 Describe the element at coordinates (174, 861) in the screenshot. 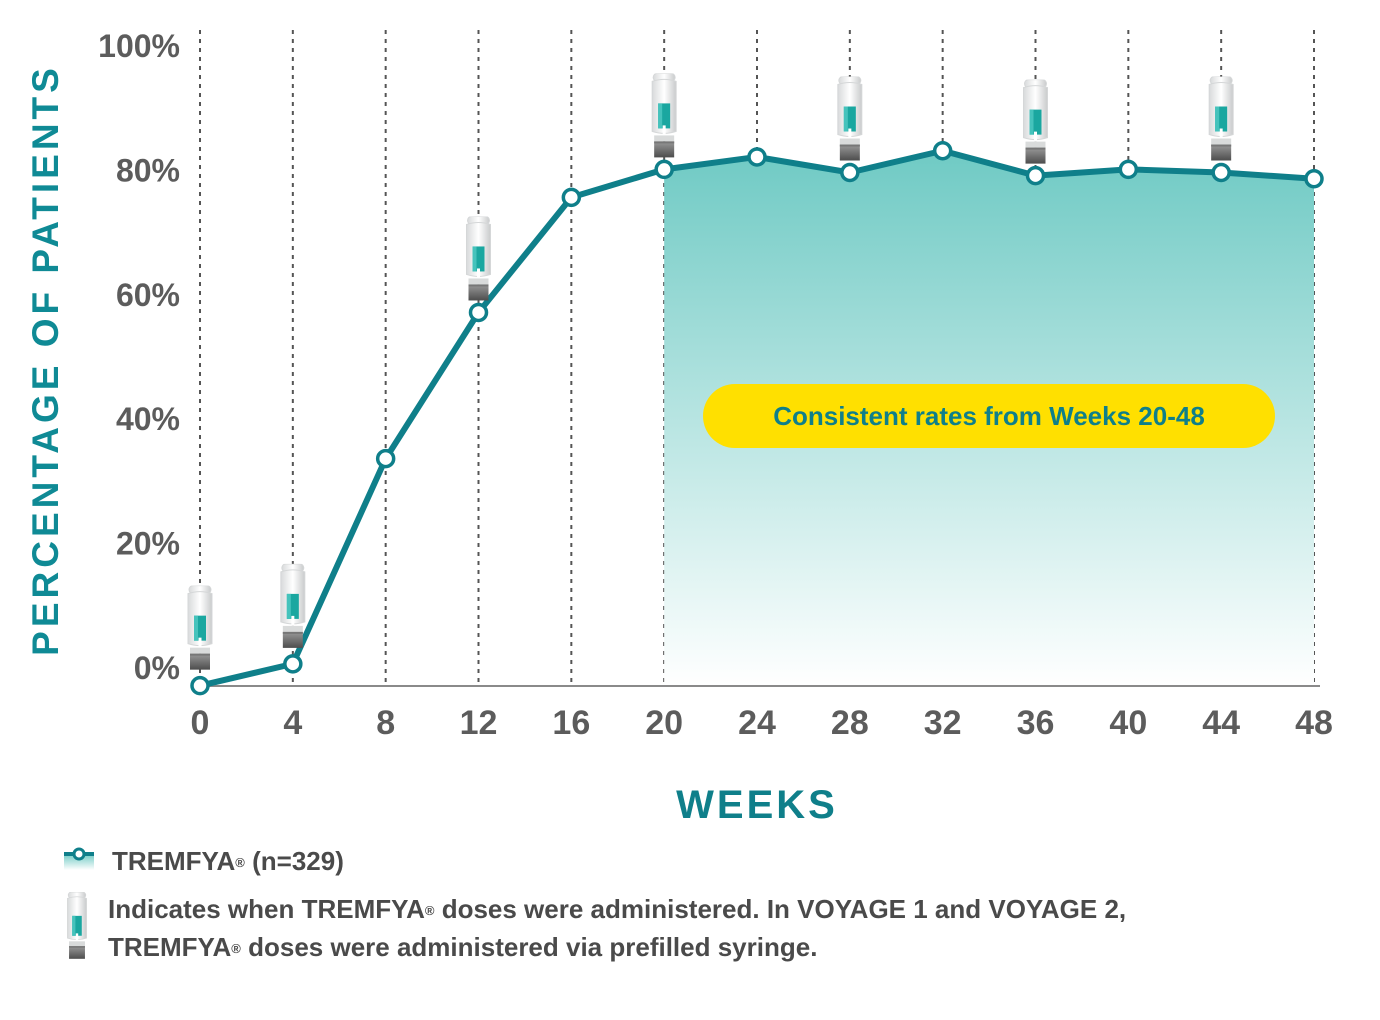

I see `legend-series-name: TREMFYA` at that location.